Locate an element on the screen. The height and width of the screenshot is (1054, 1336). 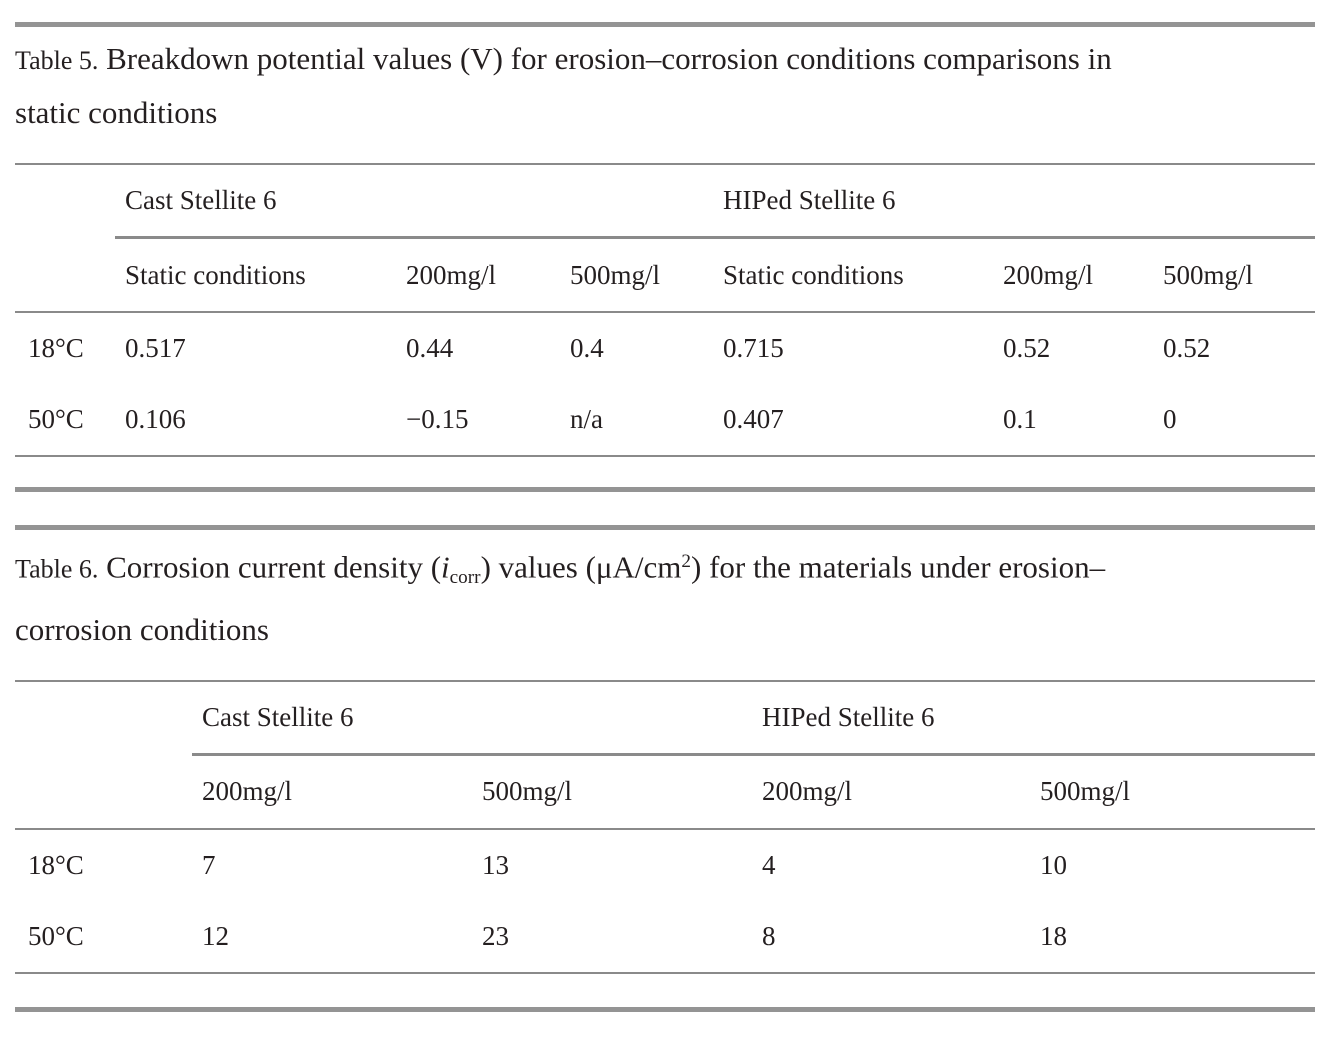
table5-top-divider is located at coordinates (665, 24).